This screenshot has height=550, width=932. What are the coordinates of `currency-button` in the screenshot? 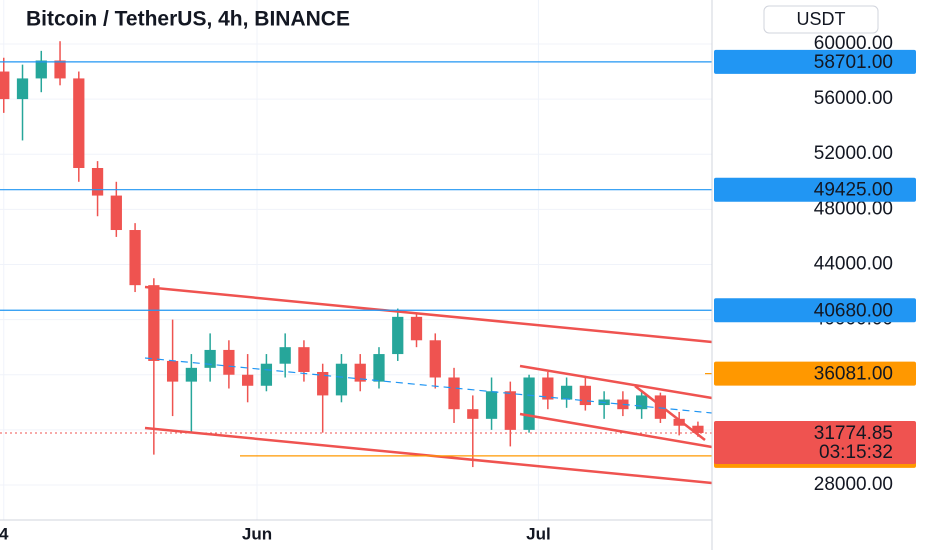 It's located at (821, 19).